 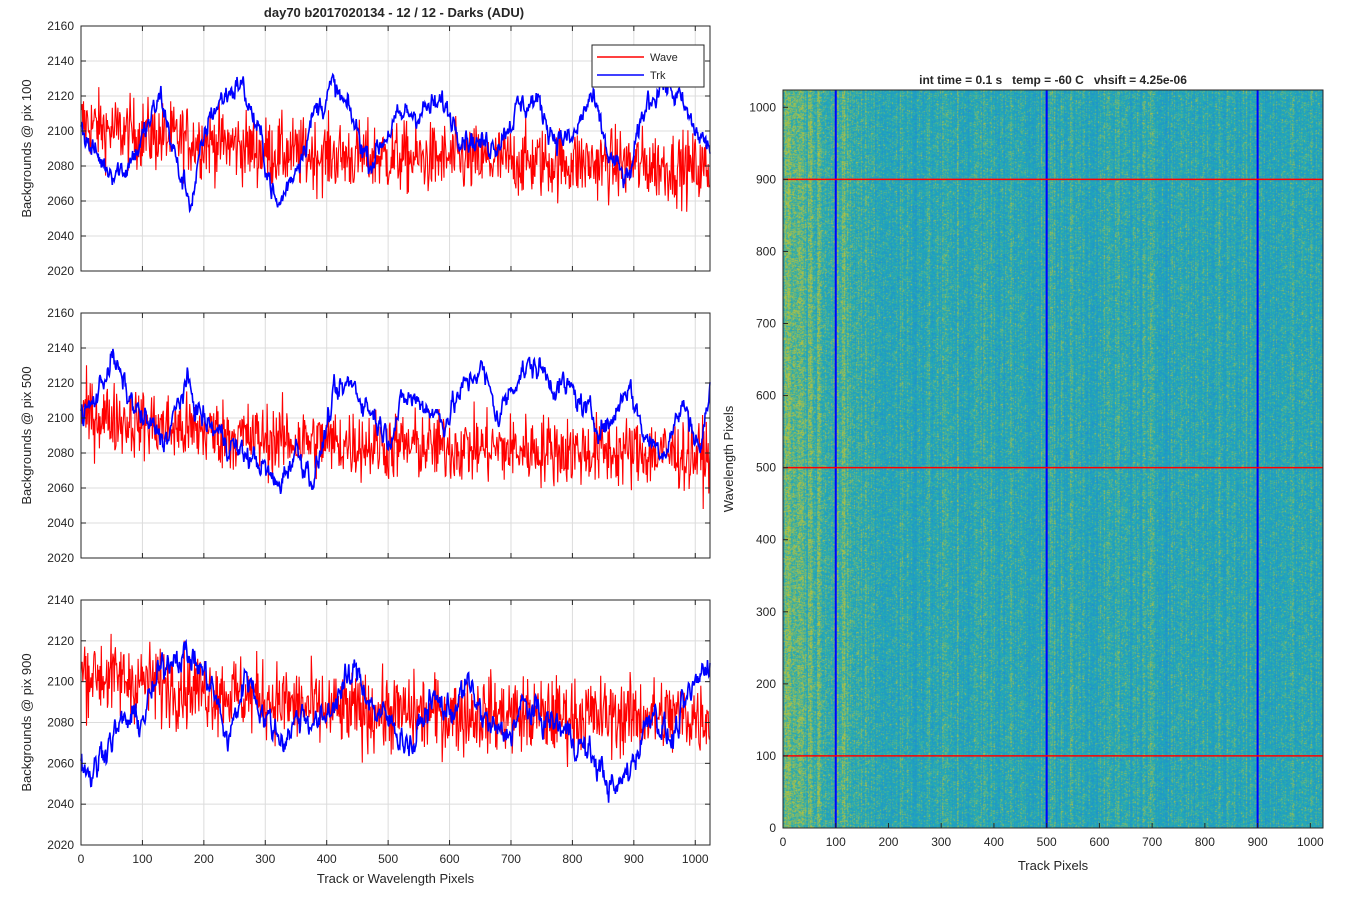 I want to click on legend: Wave Trk, so click(x=648, y=66).